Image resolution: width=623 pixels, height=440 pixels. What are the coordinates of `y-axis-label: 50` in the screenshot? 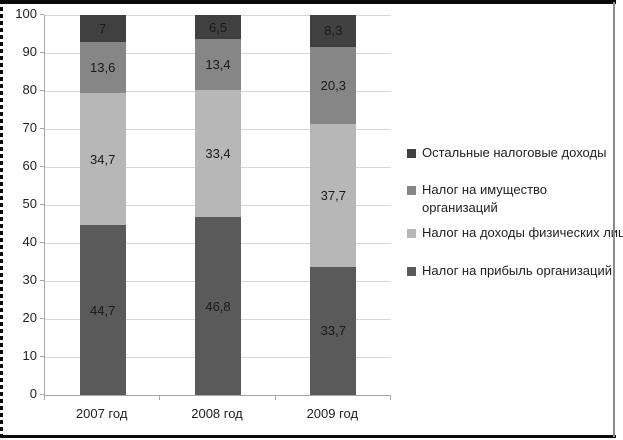 It's located at (29, 203).